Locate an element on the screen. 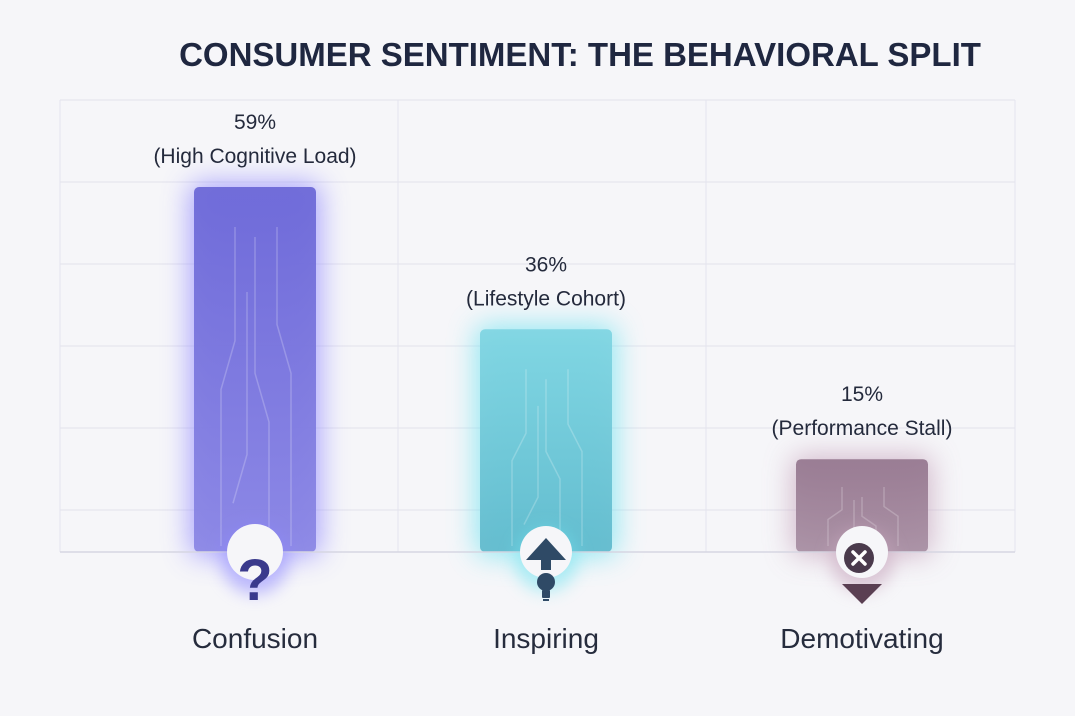 Image resolution: width=1075 pixels, height=716 pixels. arrow-up-lightbulb-icon is located at coordinates (546, 563).